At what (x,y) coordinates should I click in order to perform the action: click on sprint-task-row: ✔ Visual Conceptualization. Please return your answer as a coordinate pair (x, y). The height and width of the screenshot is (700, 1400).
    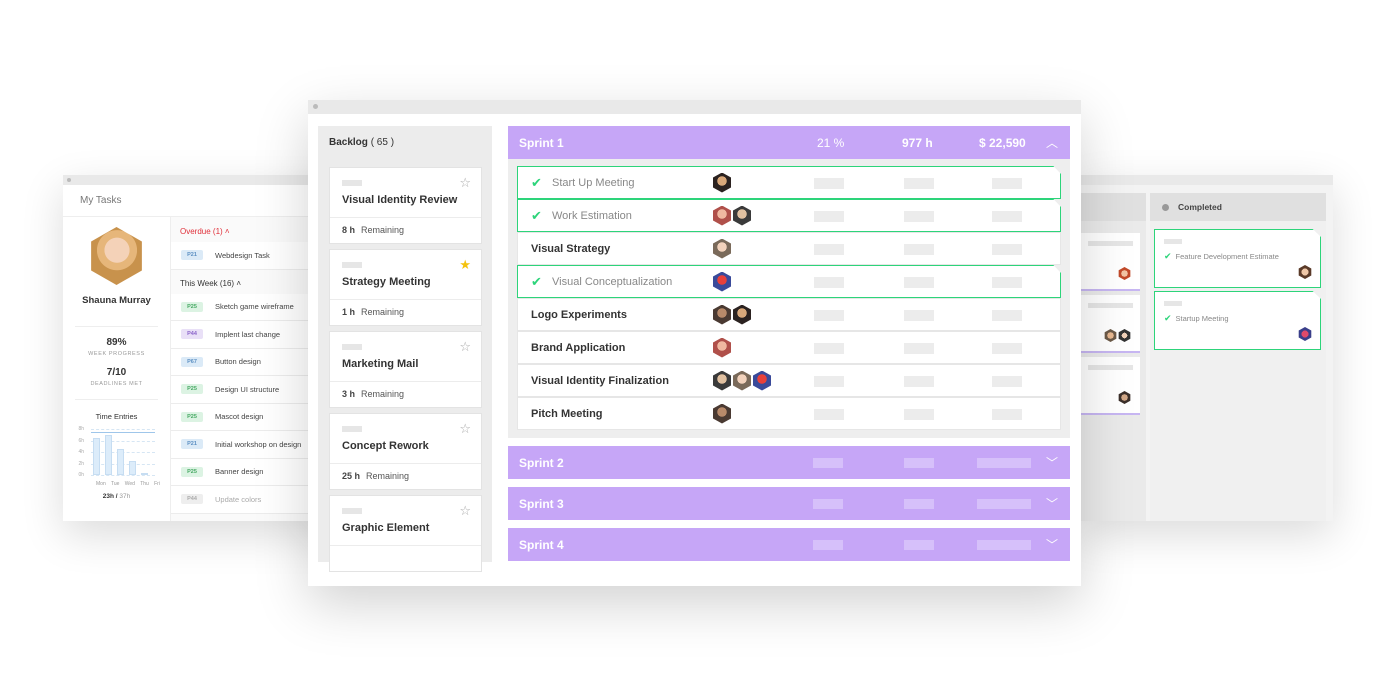
    Looking at the image, I should click on (789, 281).